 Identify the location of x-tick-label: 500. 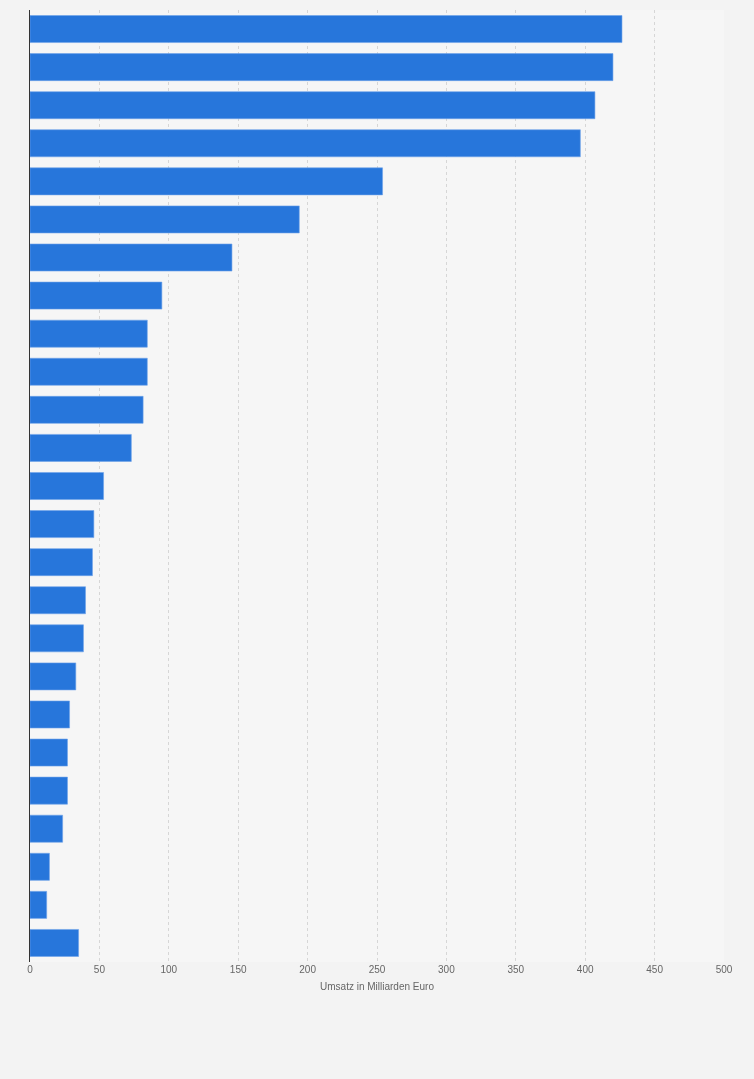
(724, 969).